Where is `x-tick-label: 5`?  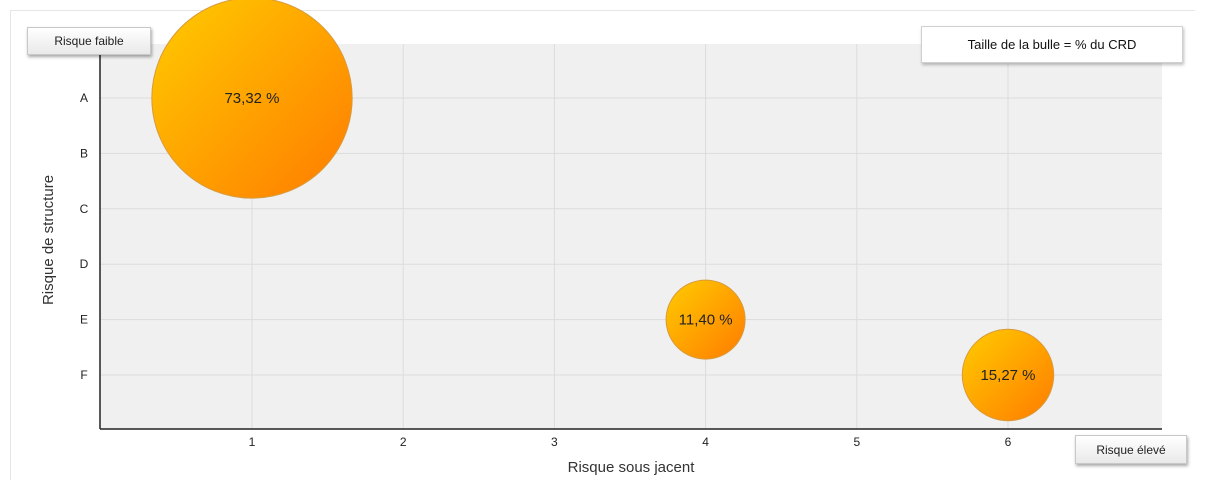
x-tick-label: 5 is located at coordinates (856, 442).